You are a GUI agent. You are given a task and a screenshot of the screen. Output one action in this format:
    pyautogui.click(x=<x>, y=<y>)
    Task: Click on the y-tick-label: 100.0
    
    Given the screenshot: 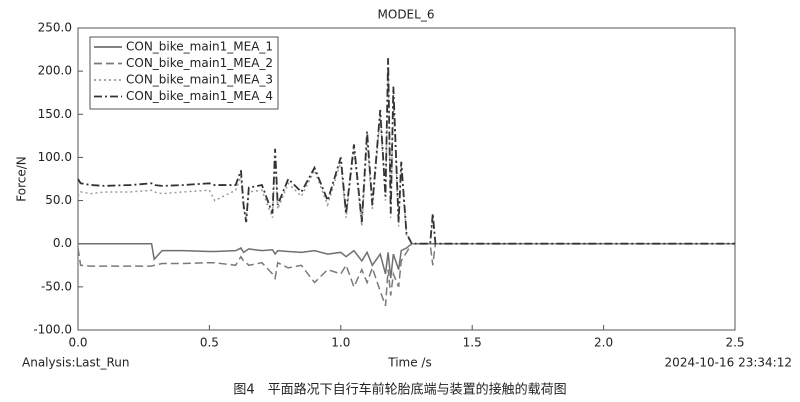 What is the action you would take?
    pyautogui.click(x=55, y=157)
    